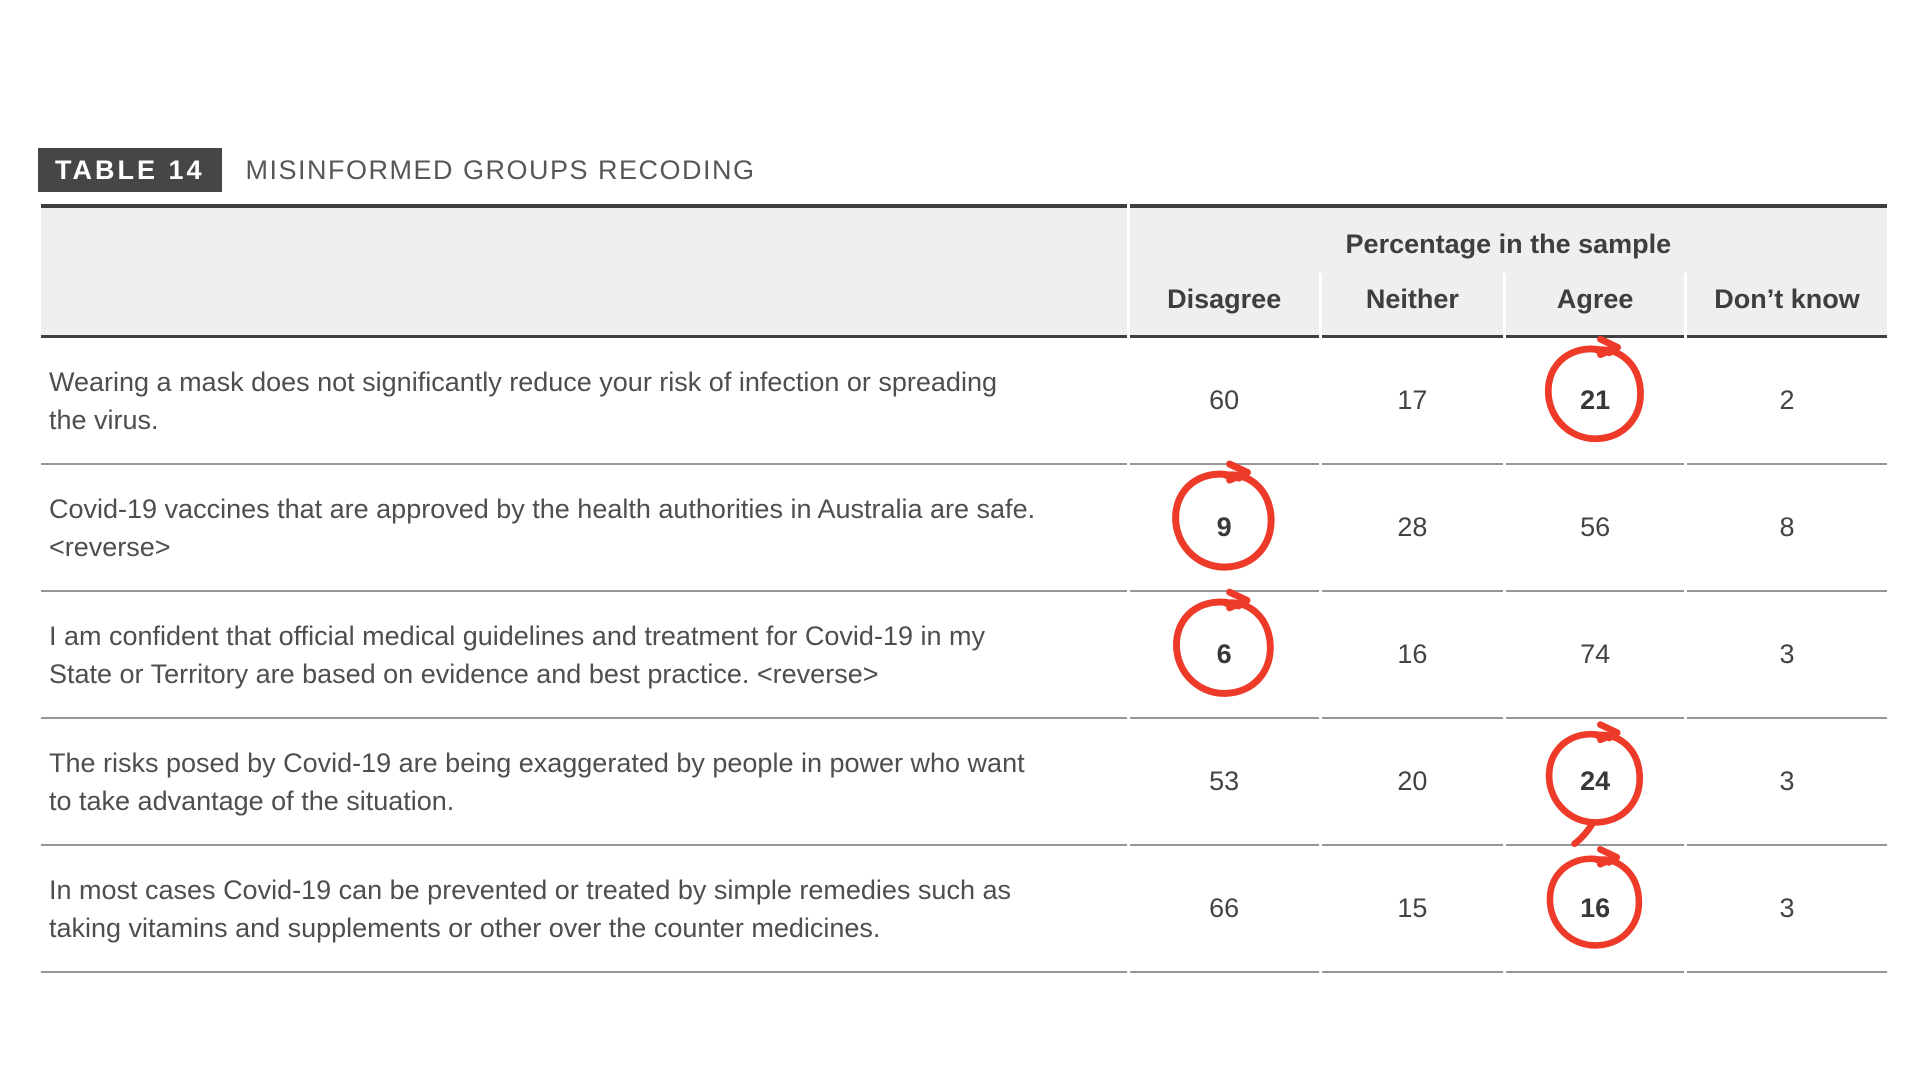 The width and height of the screenshot is (1920, 1080). What do you see at coordinates (1412, 909) in the screenshot?
I see `value-neither: 15` at bounding box center [1412, 909].